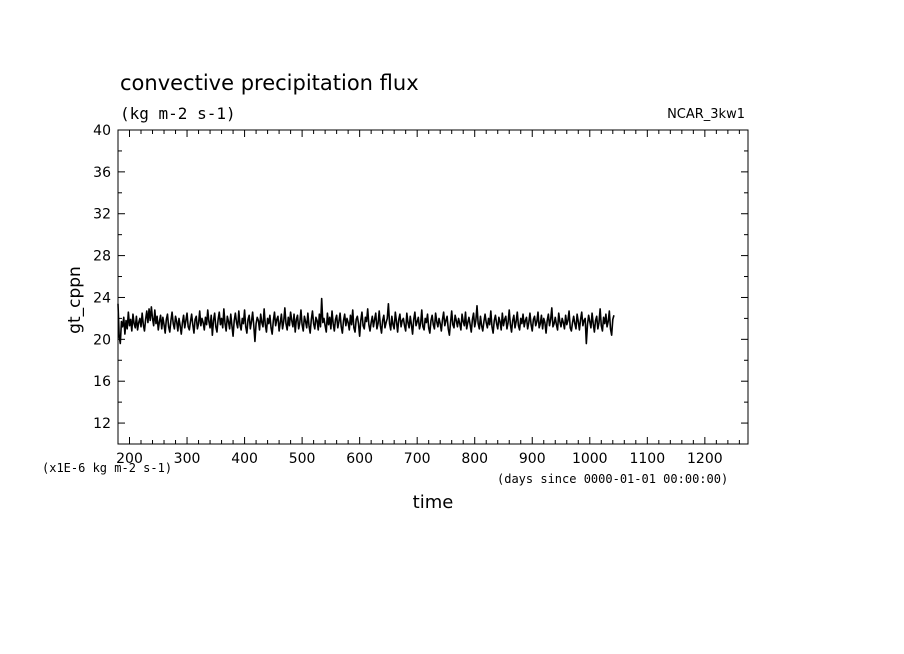  Describe the element at coordinates (178, 113) in the screenshot. I see `chart-subtitle: (kg m-2 s-1)` at that location.